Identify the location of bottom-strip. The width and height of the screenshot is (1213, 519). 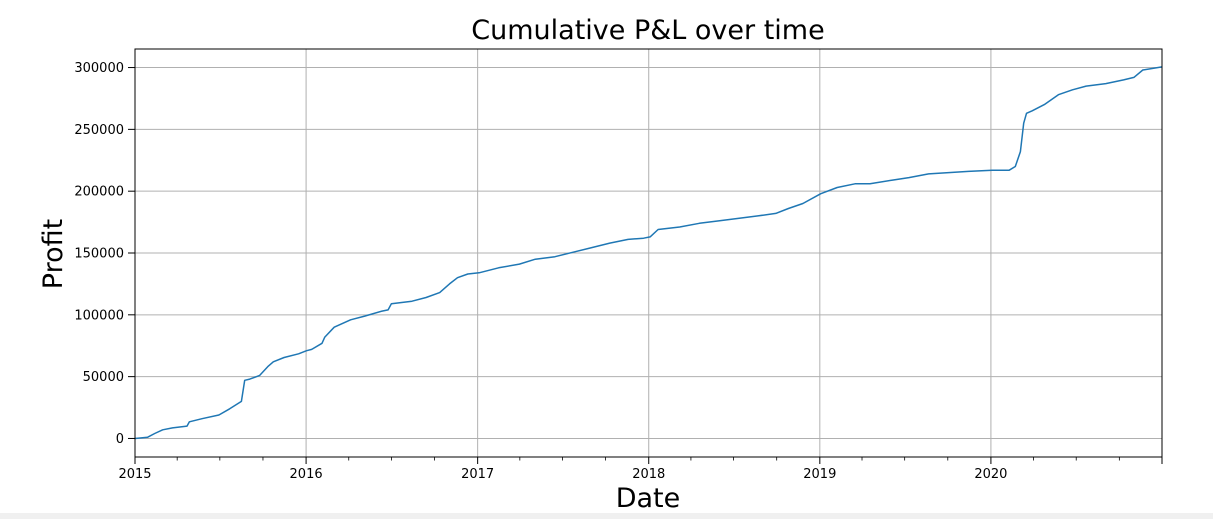
(606, 516).